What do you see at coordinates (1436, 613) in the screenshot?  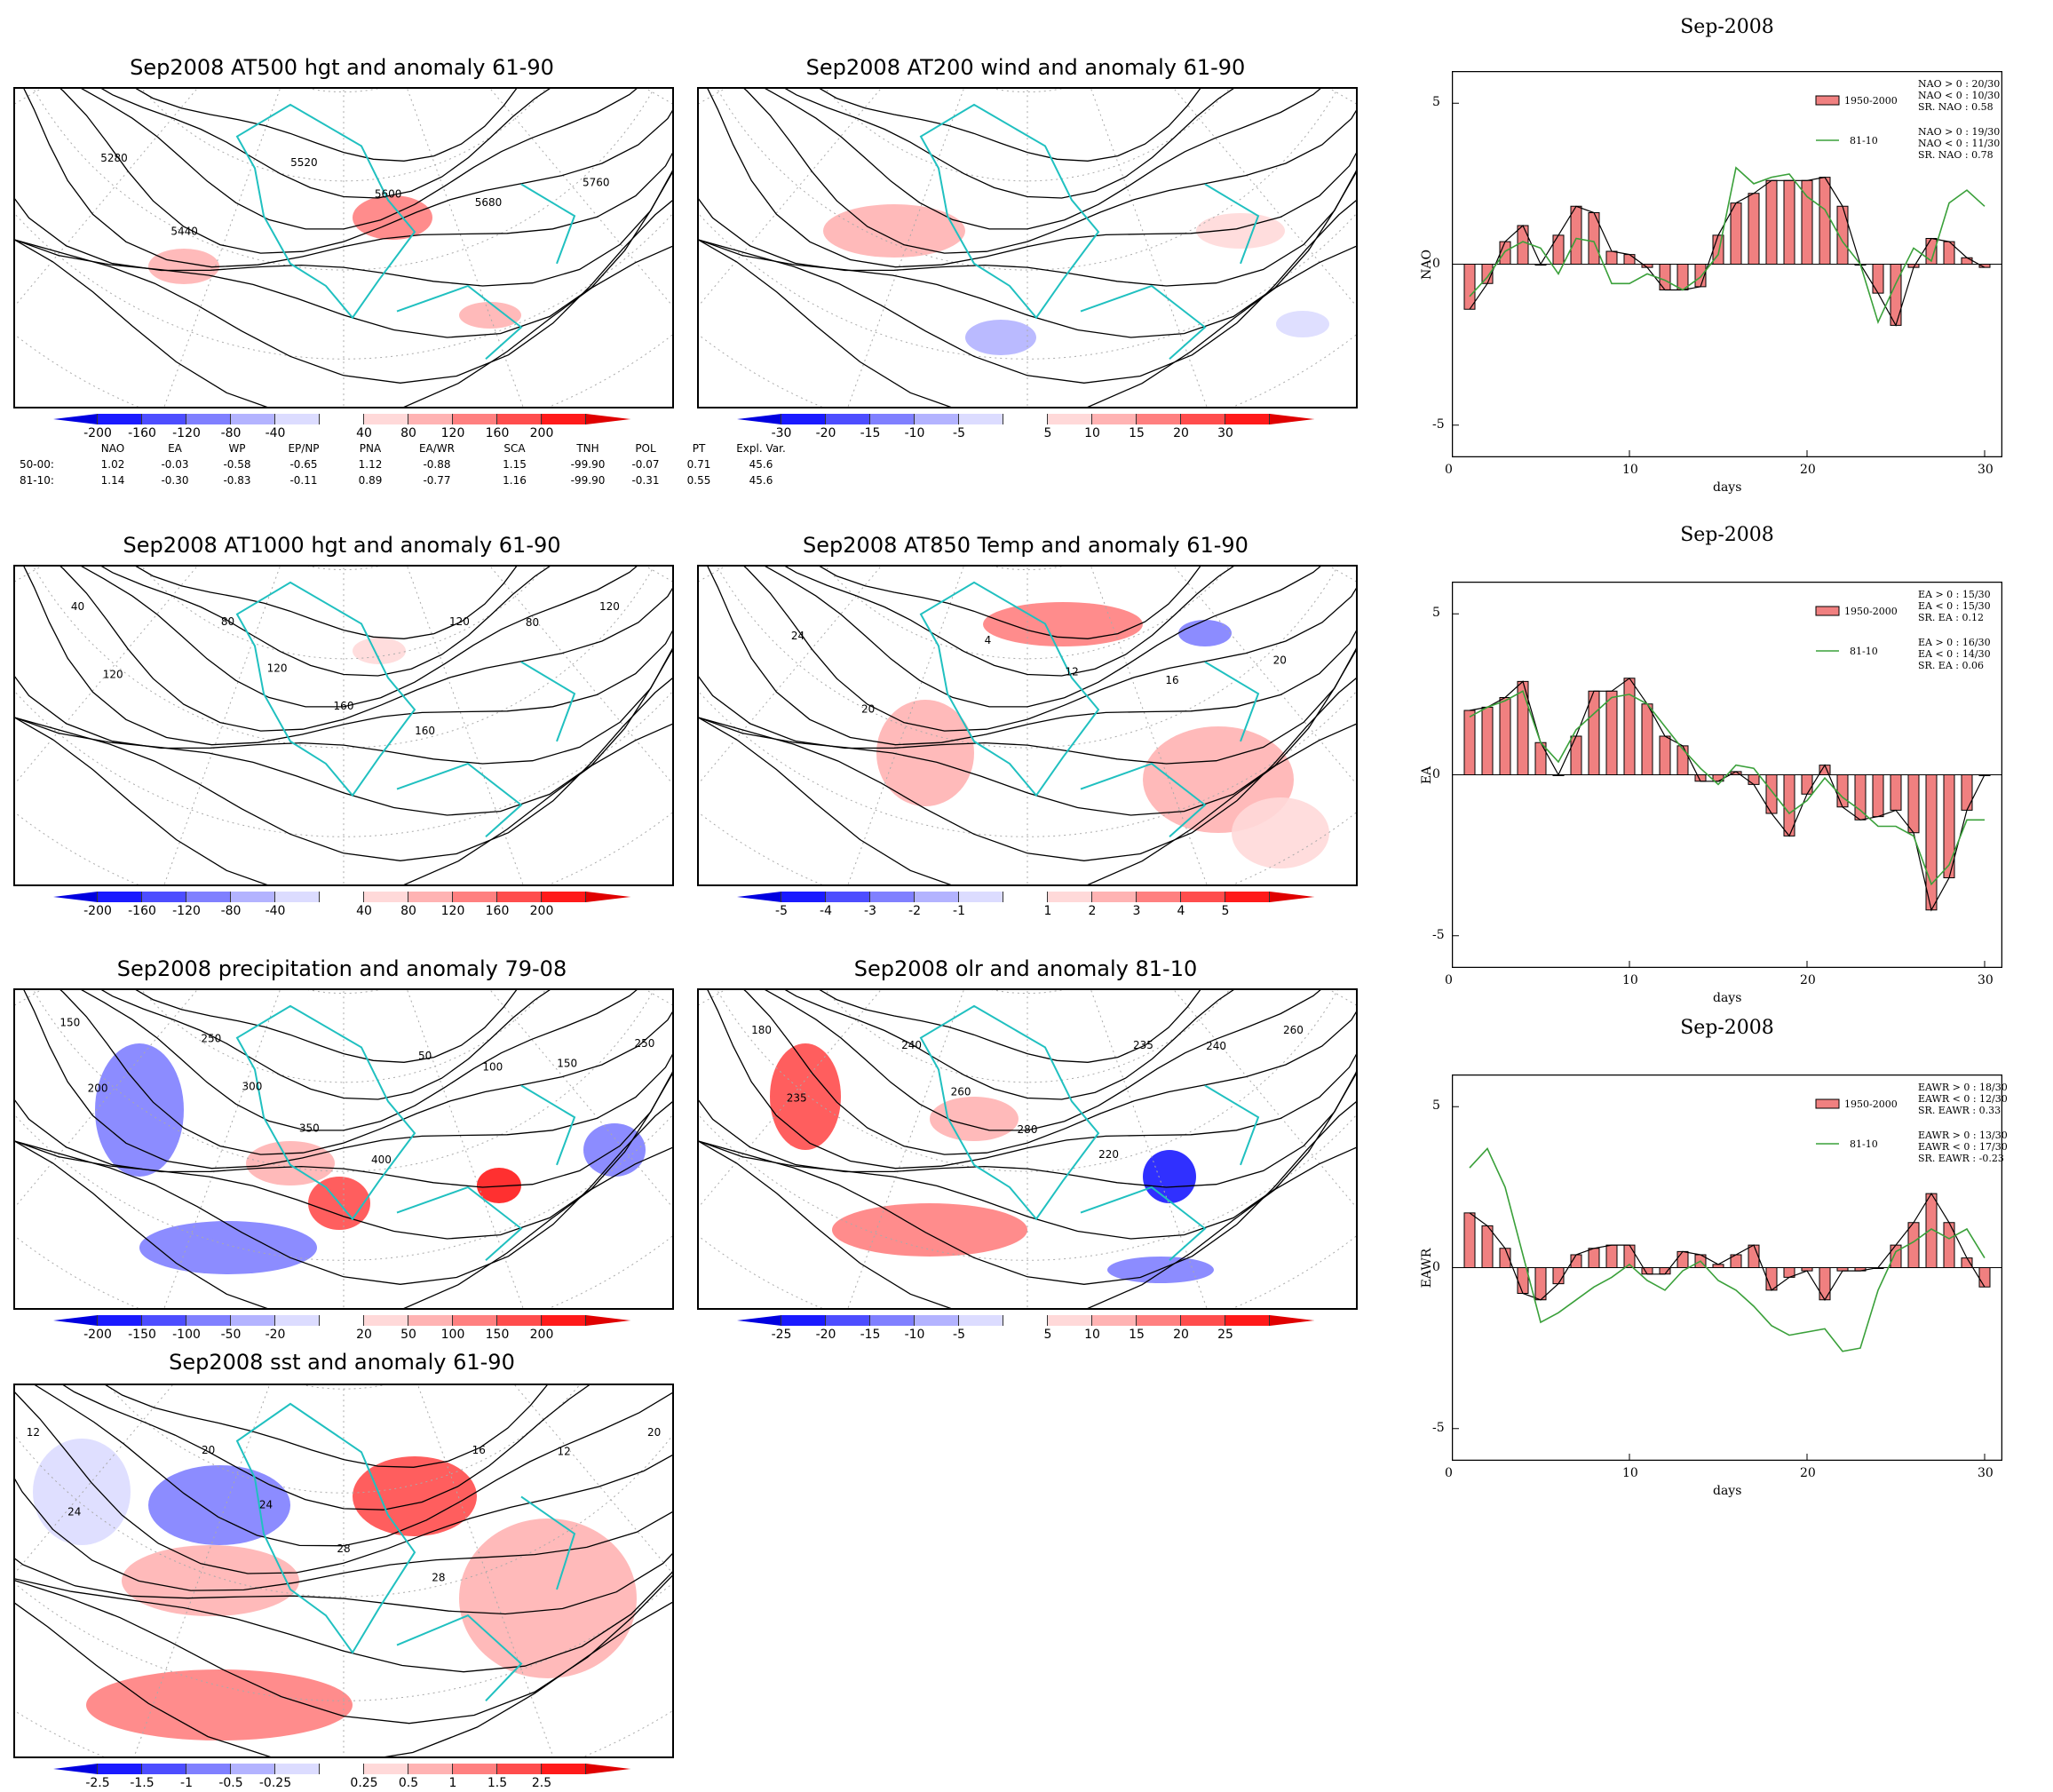 I see `y-tick-label: 5` at bounding box center [1436, 613].